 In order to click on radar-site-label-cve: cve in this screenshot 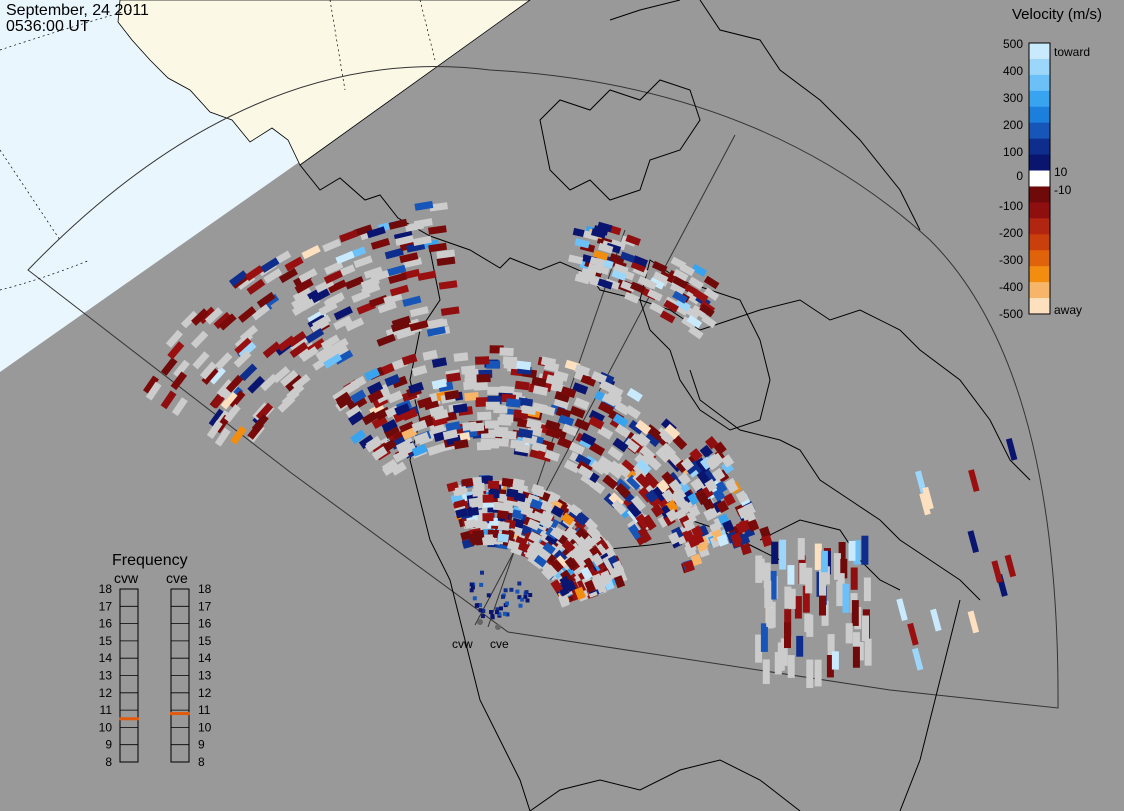, I will do `click(499, 644)`.